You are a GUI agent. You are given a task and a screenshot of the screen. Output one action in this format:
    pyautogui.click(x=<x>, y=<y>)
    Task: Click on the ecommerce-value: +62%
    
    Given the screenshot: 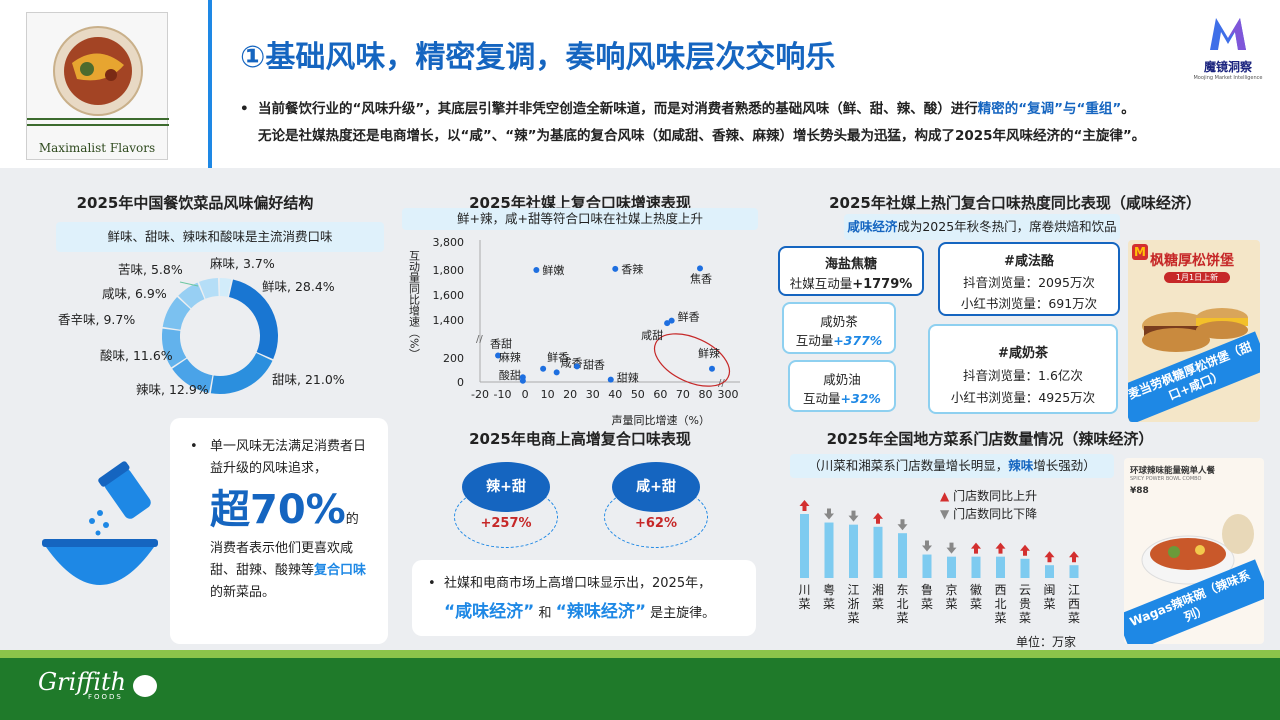 What is the action you would take?
    pyautogui.click(x=655, y=523)
    